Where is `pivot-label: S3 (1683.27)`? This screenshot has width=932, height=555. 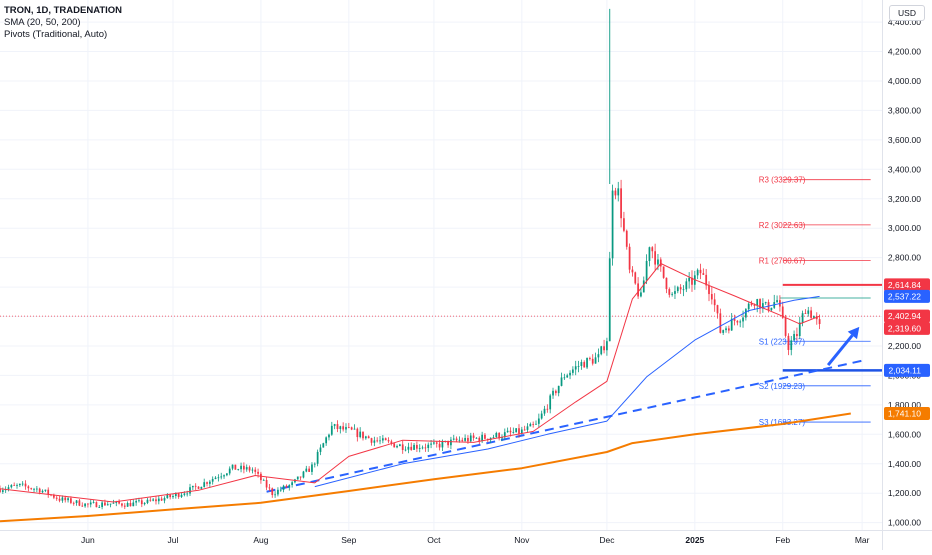 pivot-label: S3 (1683.27) is located at coordinates (782, 422).